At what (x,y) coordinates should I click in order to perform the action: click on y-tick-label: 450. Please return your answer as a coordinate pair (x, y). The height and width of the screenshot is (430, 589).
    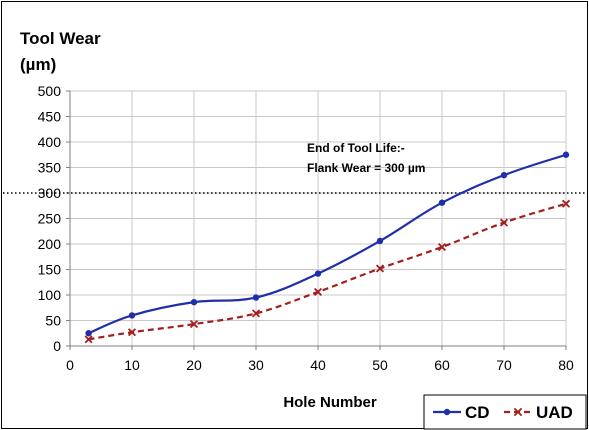
    Looking at the image, I should click on (50, 117).